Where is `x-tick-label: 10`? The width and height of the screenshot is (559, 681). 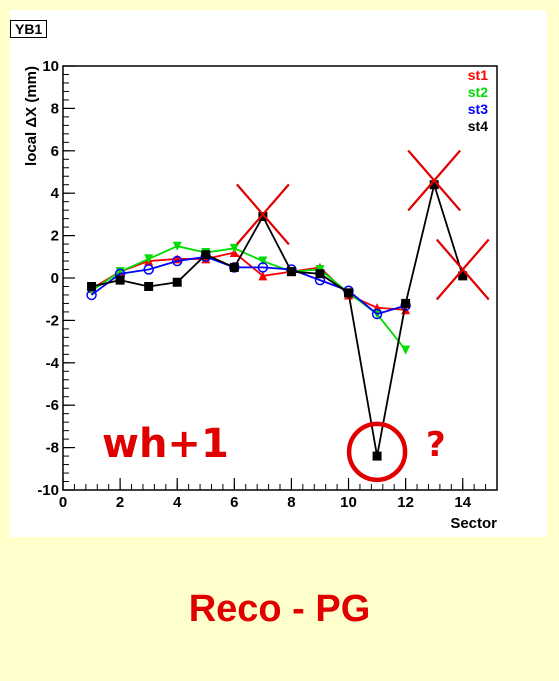
x-tick-label: 10 is located at coordinates (348, 502).